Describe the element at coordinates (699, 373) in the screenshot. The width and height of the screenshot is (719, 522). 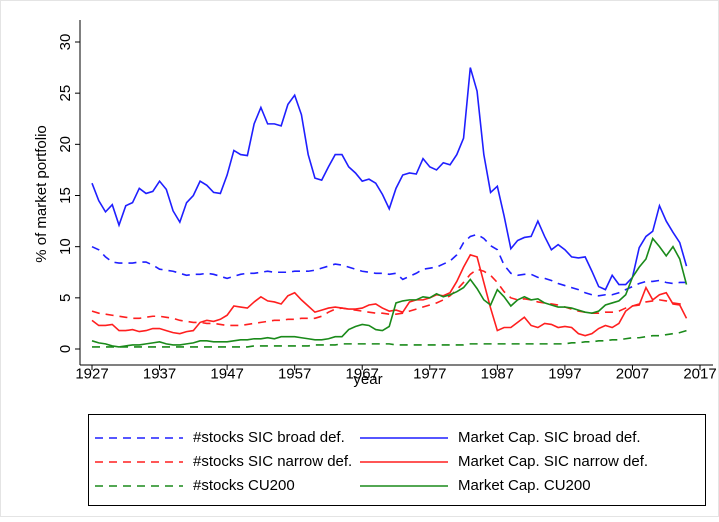
I see `x-tick-label: 2017` at that location.